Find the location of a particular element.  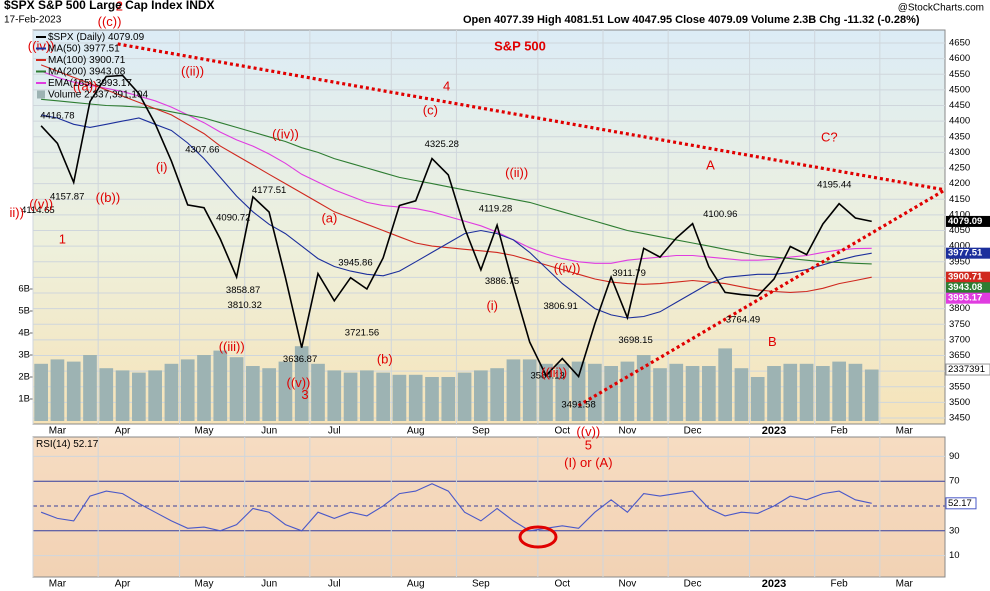

price-label: 4119.28 is located at coordinates (496, 208).